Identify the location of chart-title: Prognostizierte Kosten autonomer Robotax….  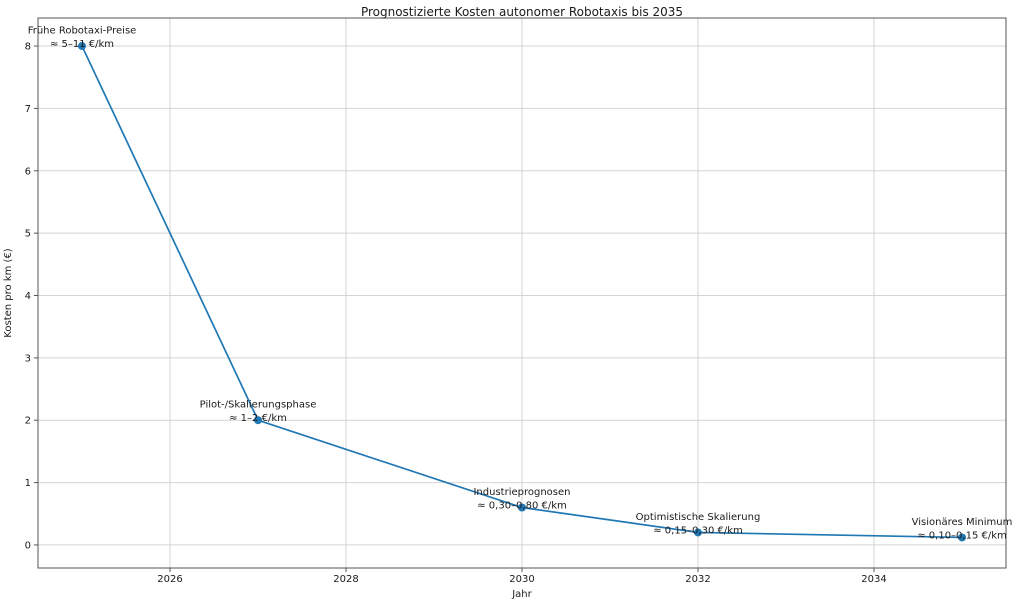
(522, 12).